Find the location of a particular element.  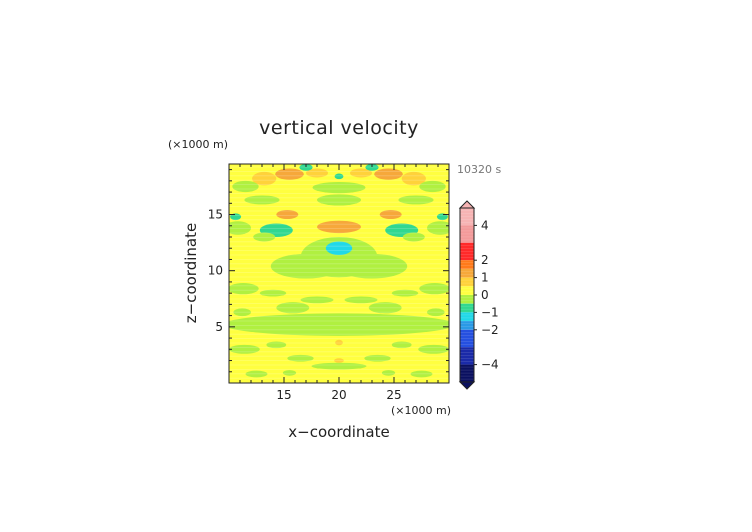

chart-title: vertical velocity is located at coordinates (339, 128).